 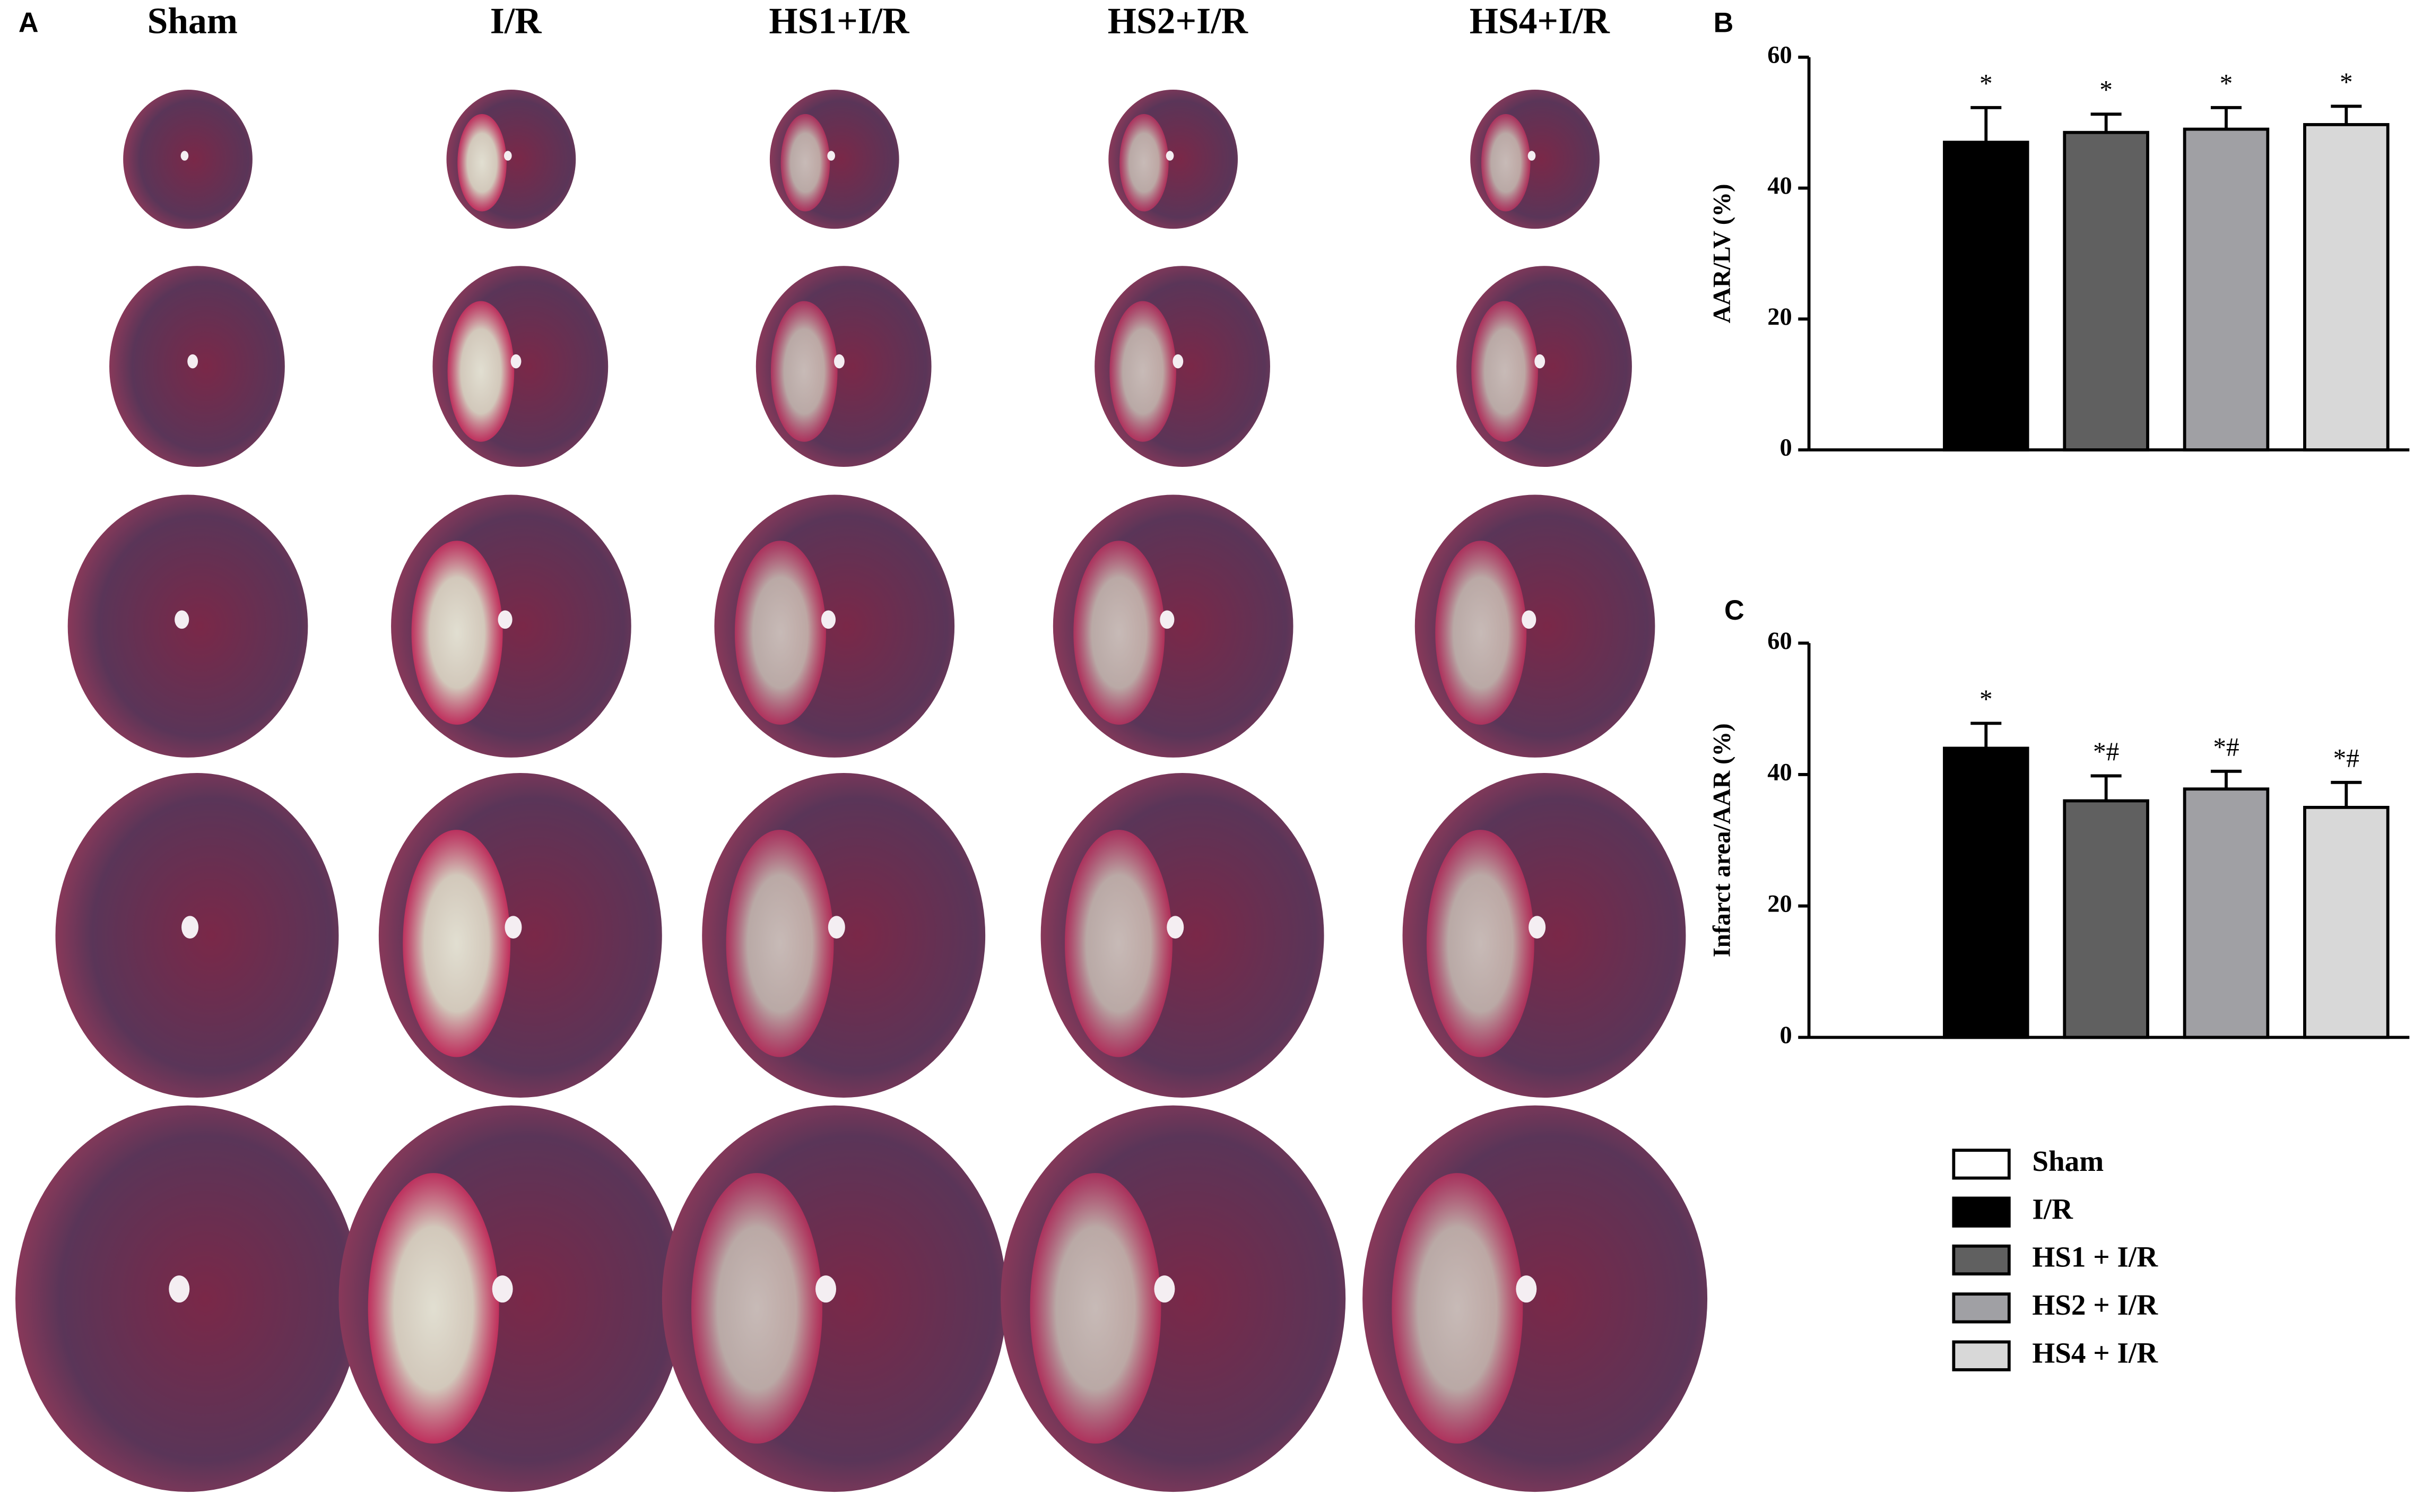 What do you see at coordinates (1734, 611) in the screenshot?
I see `panel-label: C` at bounding box center [1734, 611].